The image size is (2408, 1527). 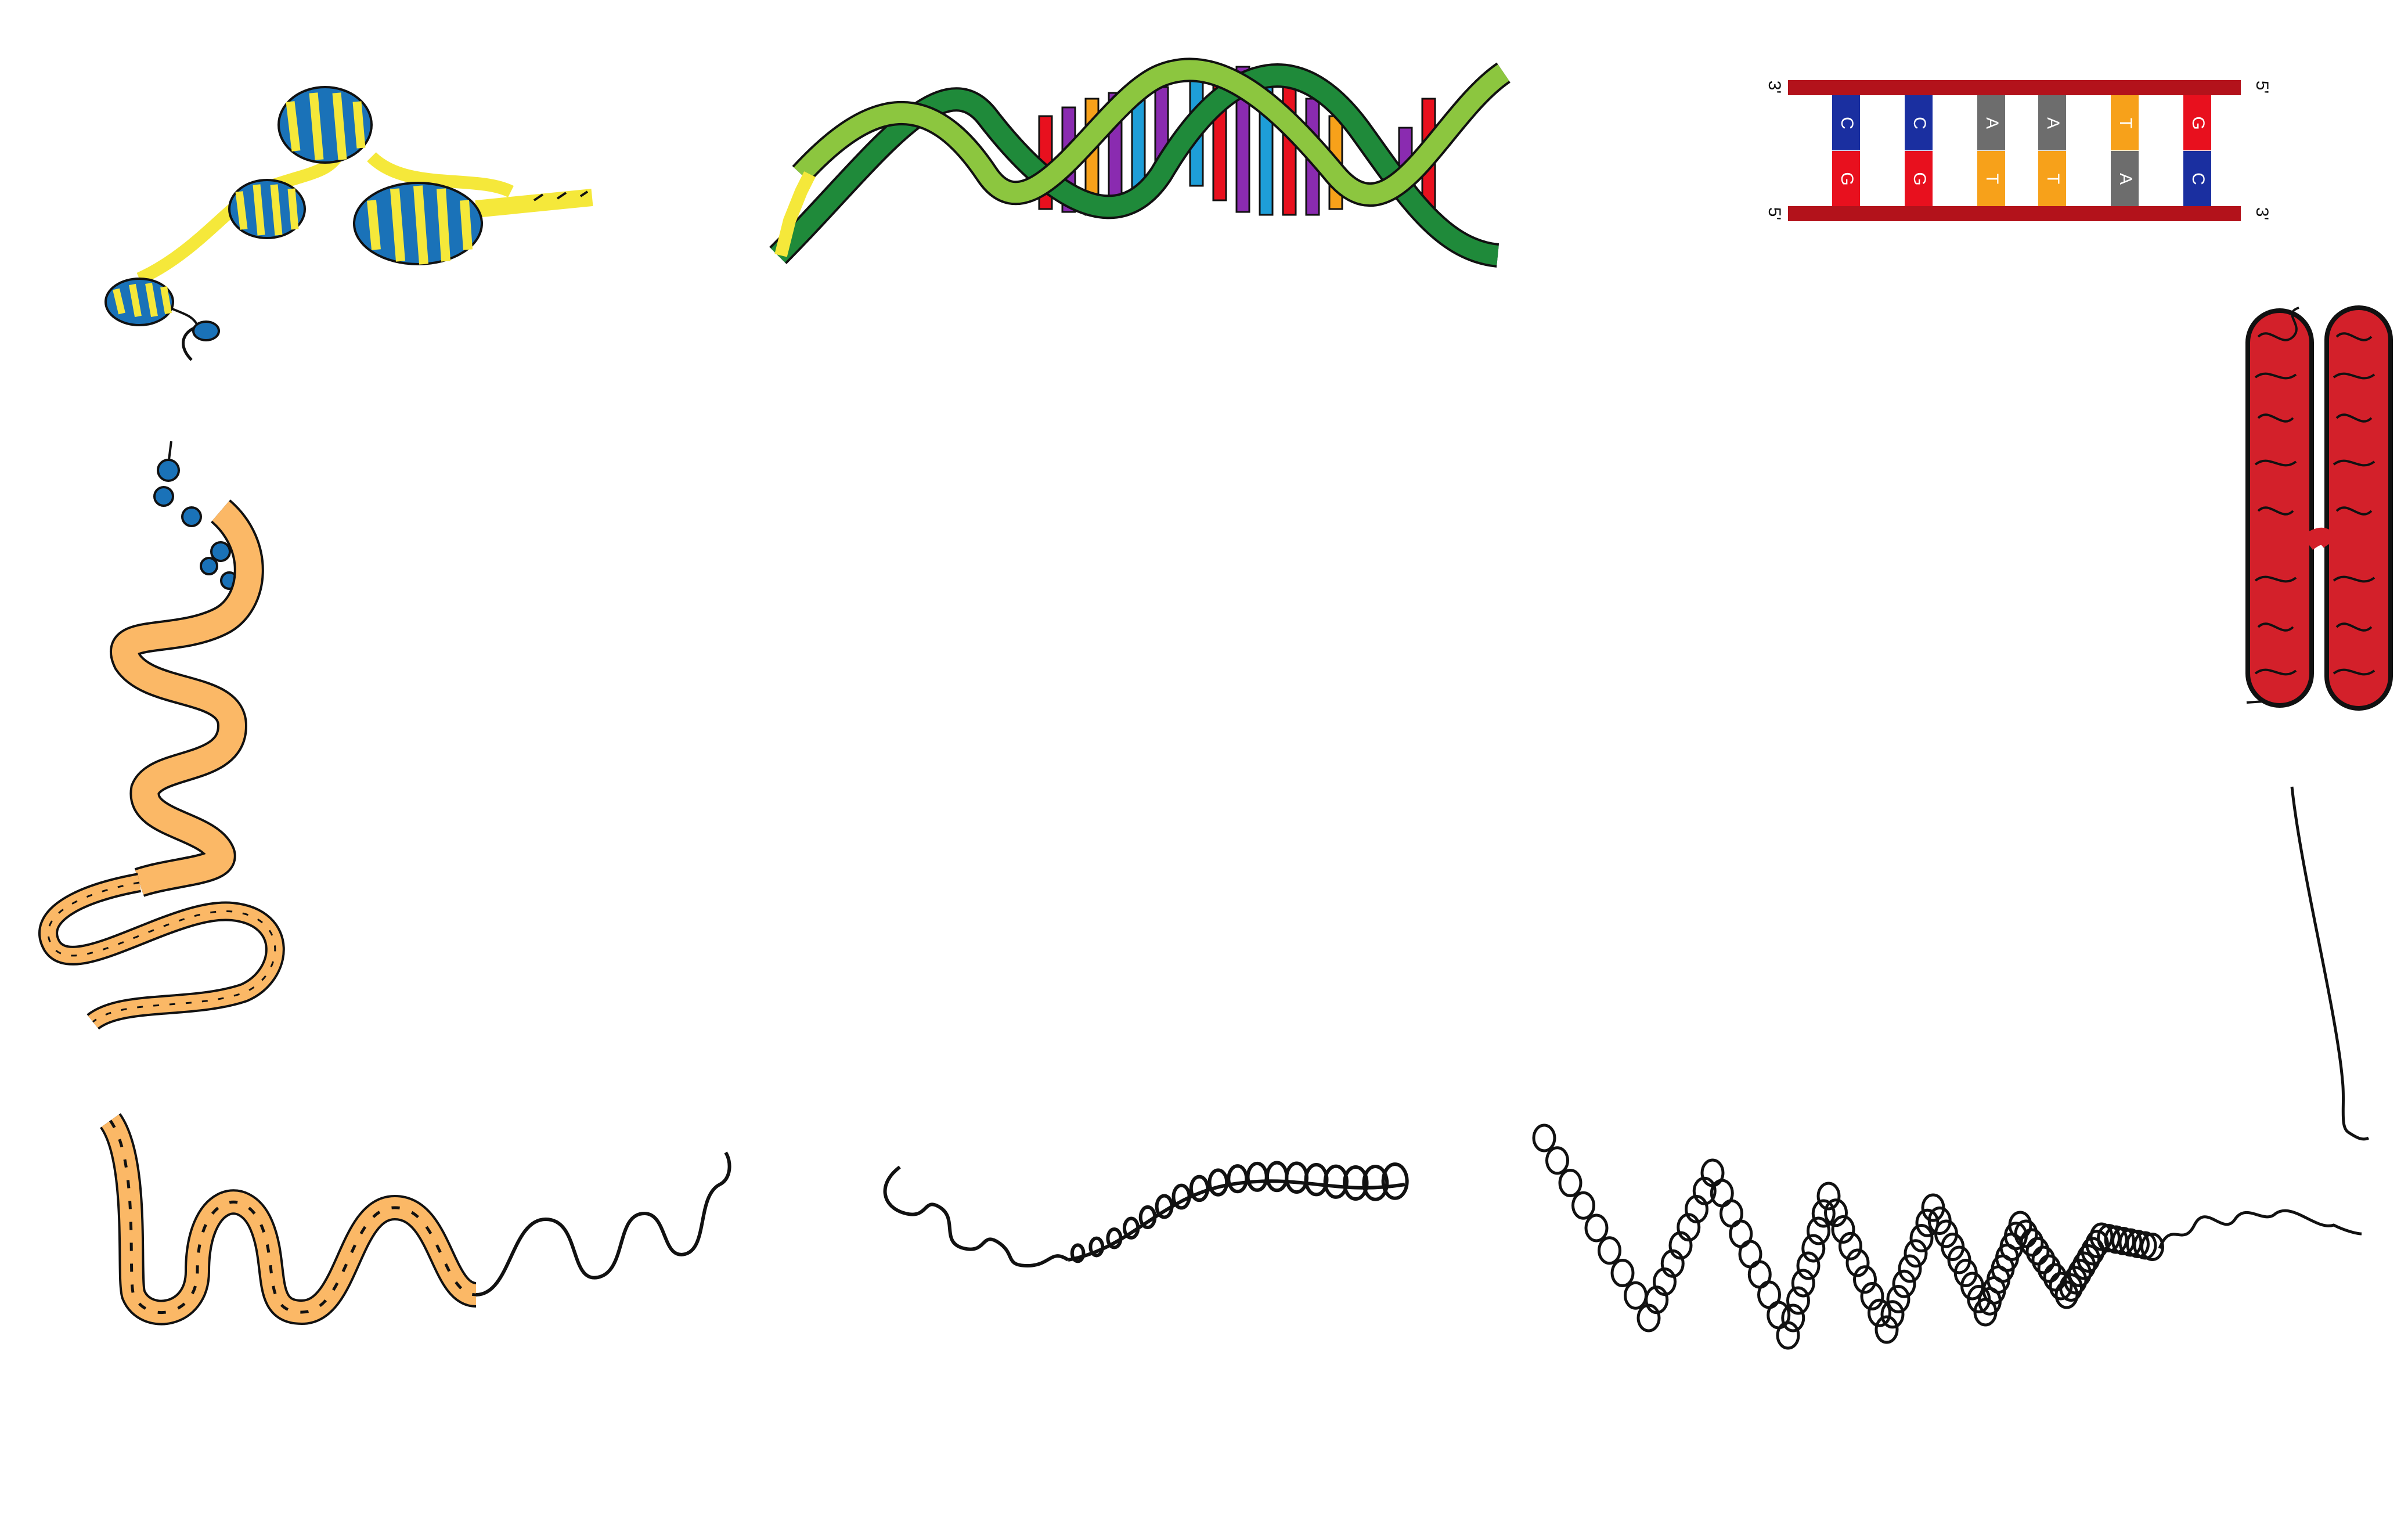 What do you see at coordinates (2330, 963) in the screenshot?
I see `thin-thread-icon` at bounding box center [2330, 963].